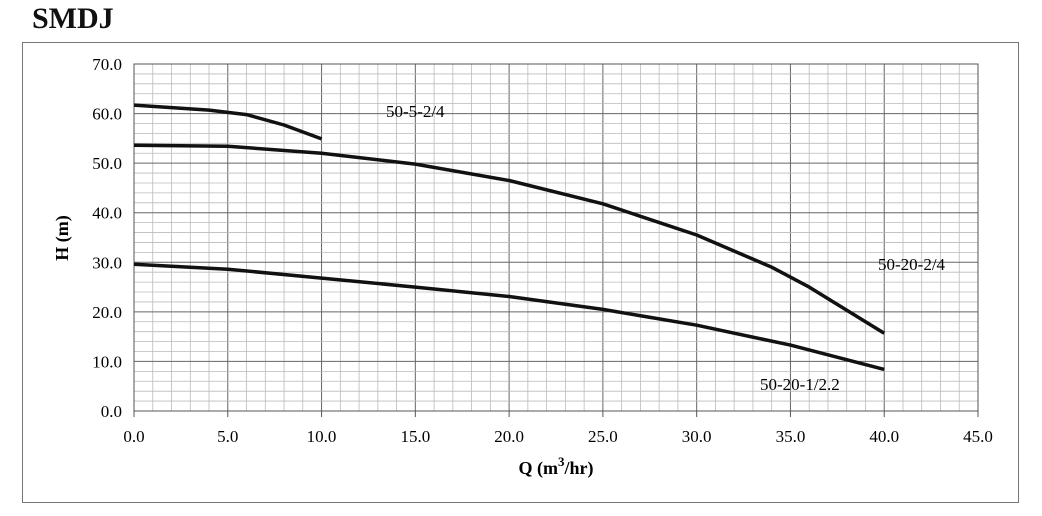 The image size is (1042, 516). I want to click on x-axis-label: Q (m3/hr), so click(556, 466).